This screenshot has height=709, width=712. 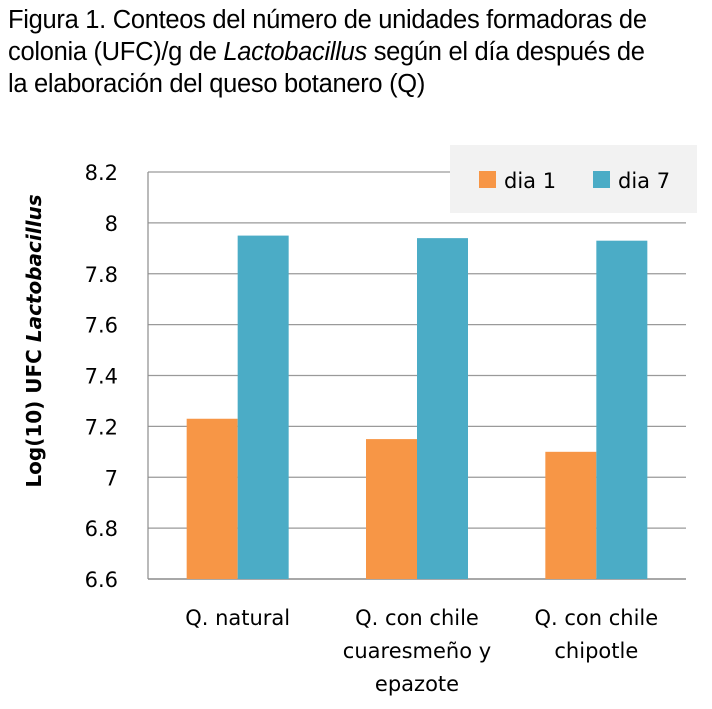 I want to click on caption-line-3: la elaboración del queso botanero (Q), so click(x=217, y=84).